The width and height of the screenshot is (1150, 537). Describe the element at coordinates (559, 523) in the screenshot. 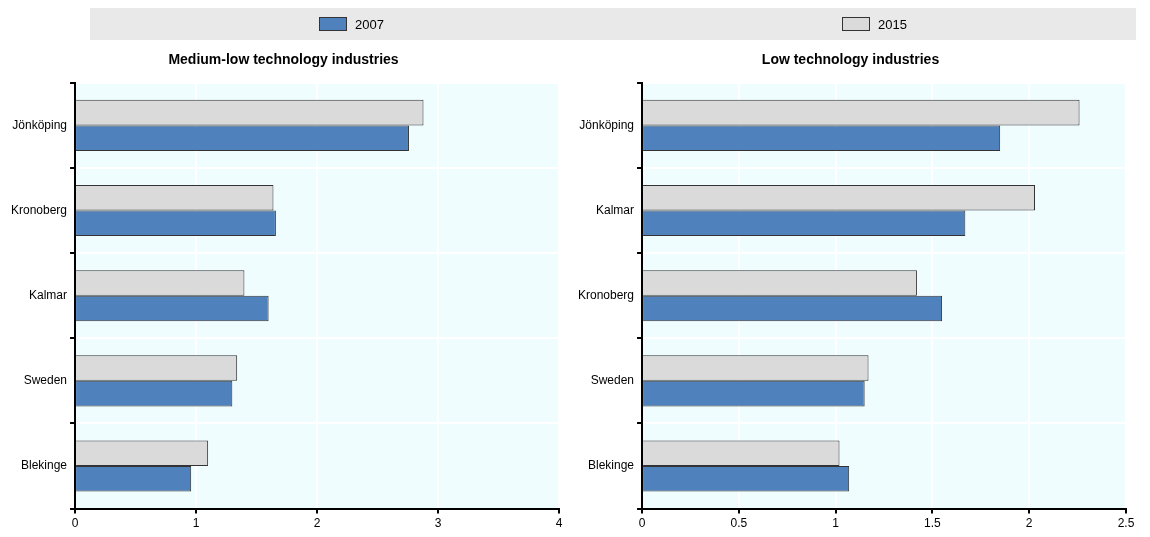

I see `x-tick-label: 4` at that location.